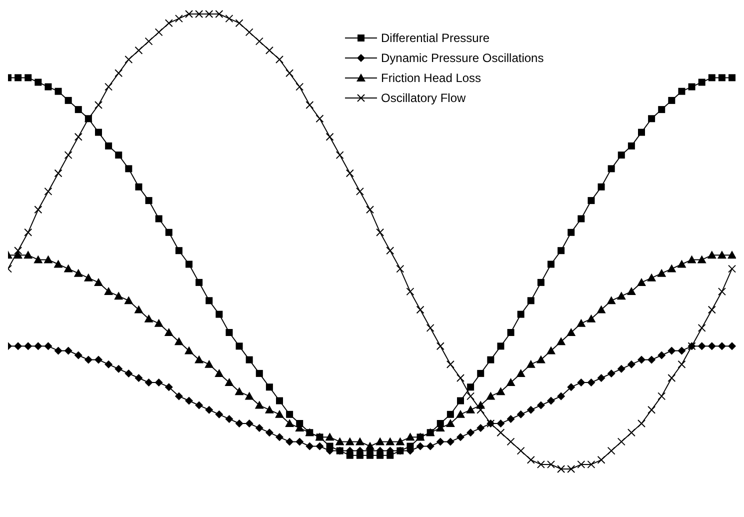 The width and height of the screenshot is (744, 517). What do you see at coordinates (435, 38) in the screenshot?
I see `legend-label: Differential Pressure` at bounding box center [435, 38].